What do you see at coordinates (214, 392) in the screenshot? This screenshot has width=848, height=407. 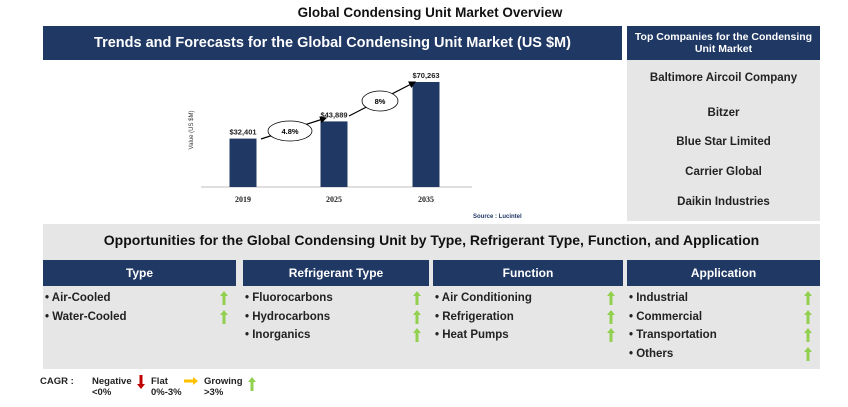 I see `legend-growing-range: >3%` at bounding box center [214, 392].